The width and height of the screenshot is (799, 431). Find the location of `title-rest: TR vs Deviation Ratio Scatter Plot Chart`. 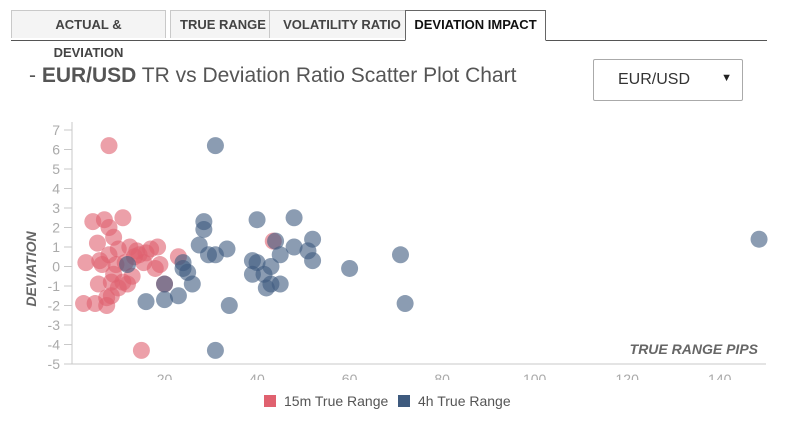

title-rest: TR vs Deviation Ratio Scatter Plot Chart is located at coordinates (326, 75).